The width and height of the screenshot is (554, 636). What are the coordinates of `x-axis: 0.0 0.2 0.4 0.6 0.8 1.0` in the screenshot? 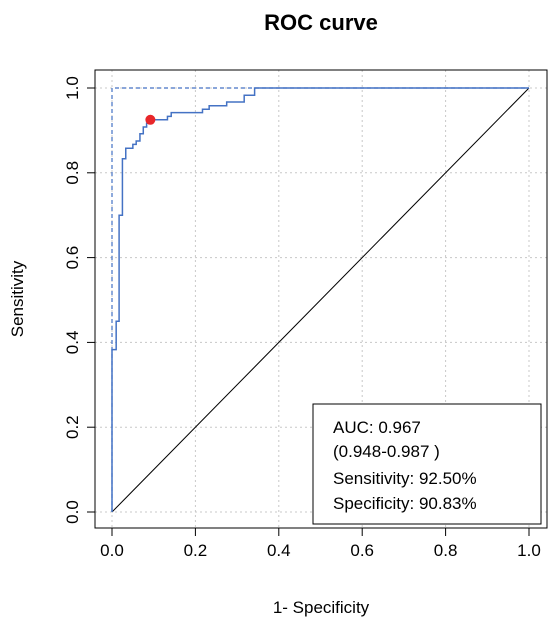 It's located at (320, 543).